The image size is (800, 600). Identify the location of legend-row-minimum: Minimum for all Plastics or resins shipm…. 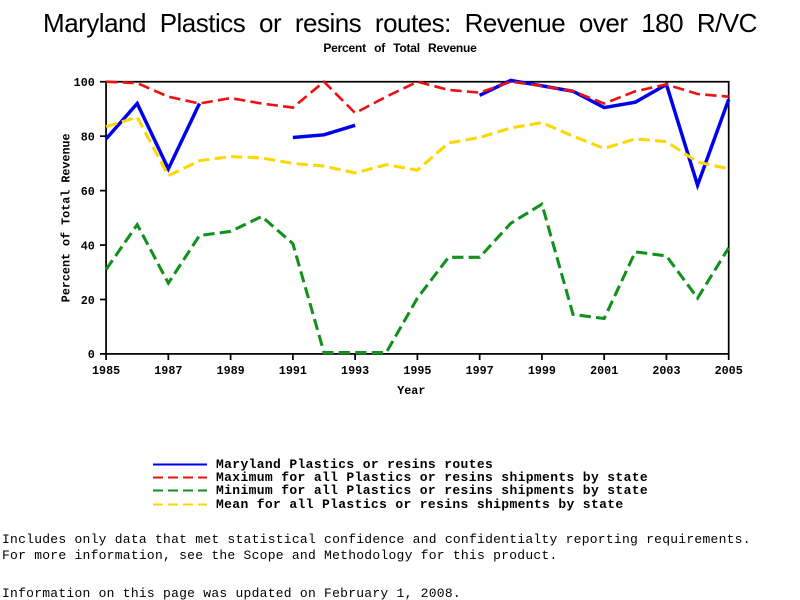
(400, 491).